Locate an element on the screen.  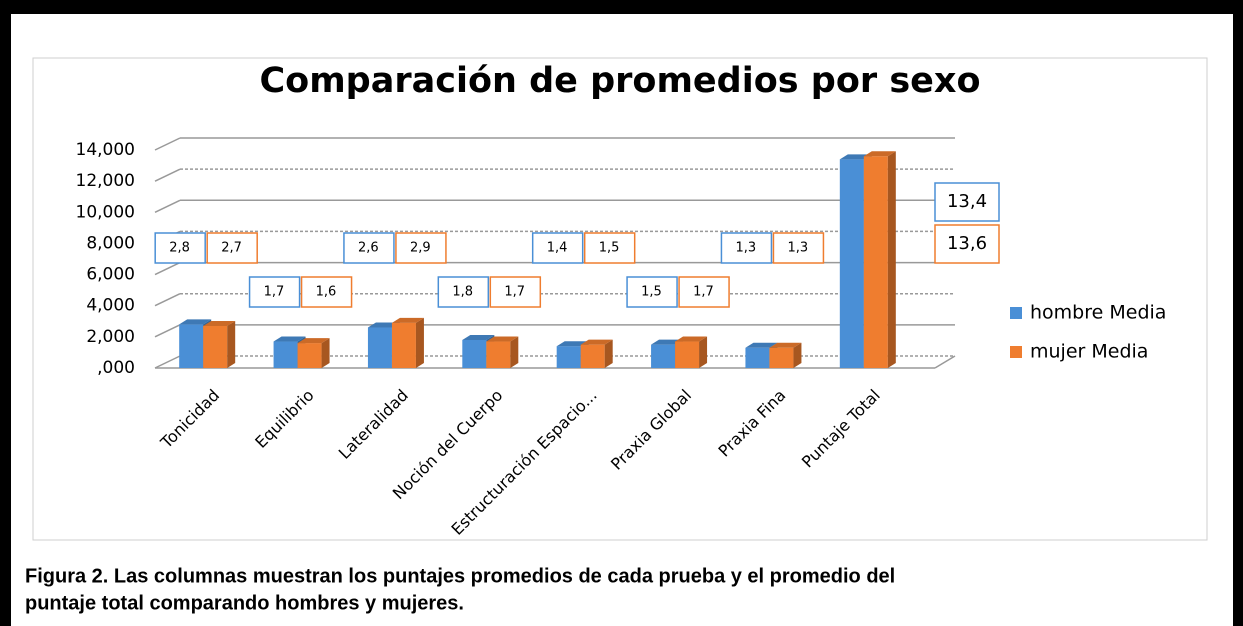
value-label: 1,8 is located at coordinates (462, 292).